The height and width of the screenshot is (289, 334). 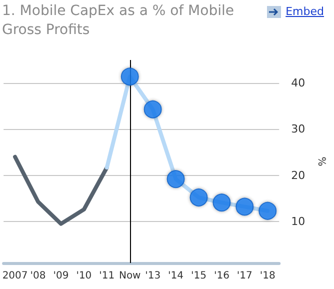 I want to click on x-tick-label: '11, so click(x=107, y=276).